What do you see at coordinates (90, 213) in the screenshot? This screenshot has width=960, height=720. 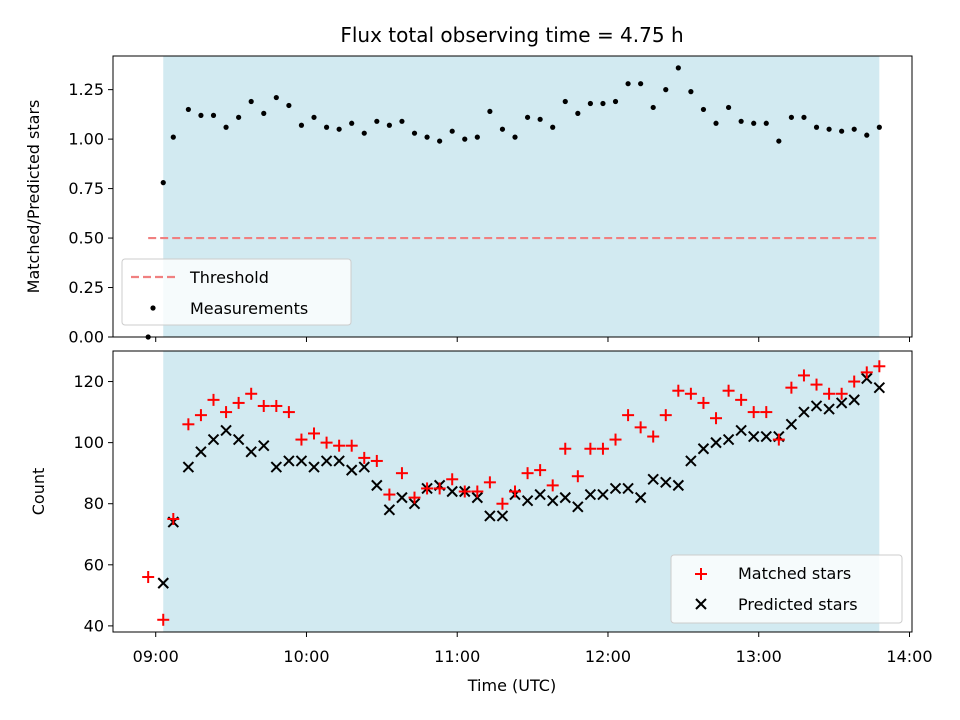 I see `top-y-axis: 0.00 0.25 0.50 0.75 1.00 1.25` at bounding box center [90, 213].